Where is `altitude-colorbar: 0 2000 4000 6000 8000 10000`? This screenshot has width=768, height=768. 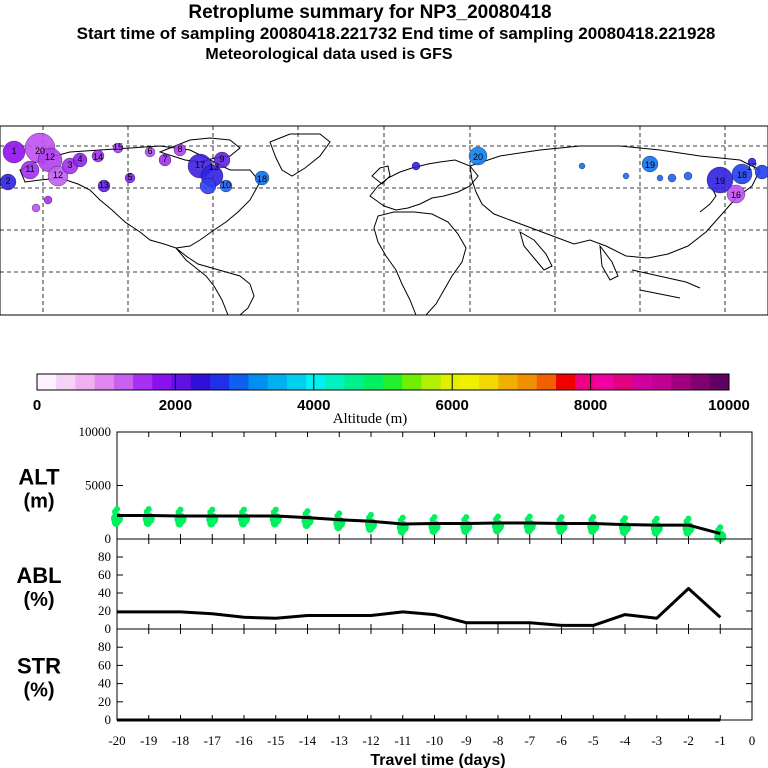 altitude-colorbar: 0 2000 4000 6000 8000 10000 is located at coordinates (391, 393).